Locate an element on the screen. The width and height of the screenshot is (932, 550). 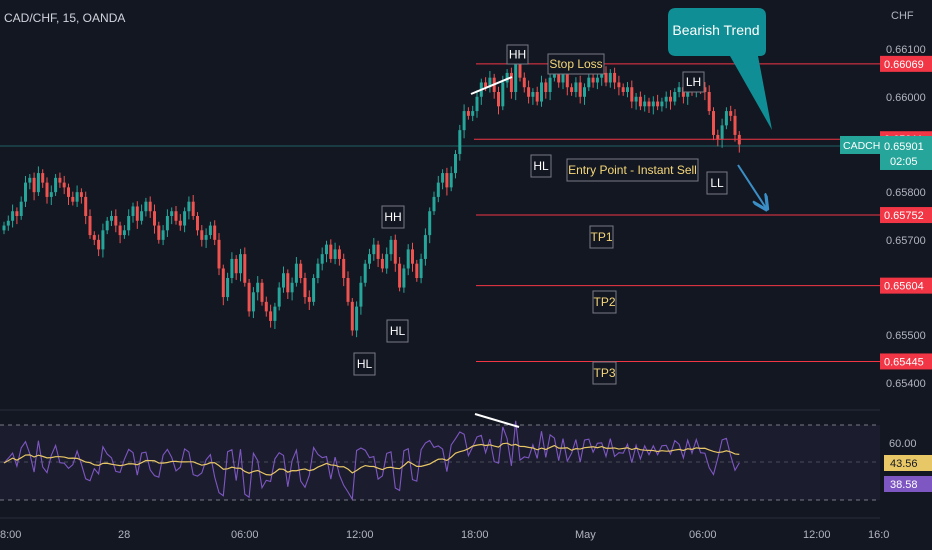
rsi-ma-tag is located at coordinates (908, 463).